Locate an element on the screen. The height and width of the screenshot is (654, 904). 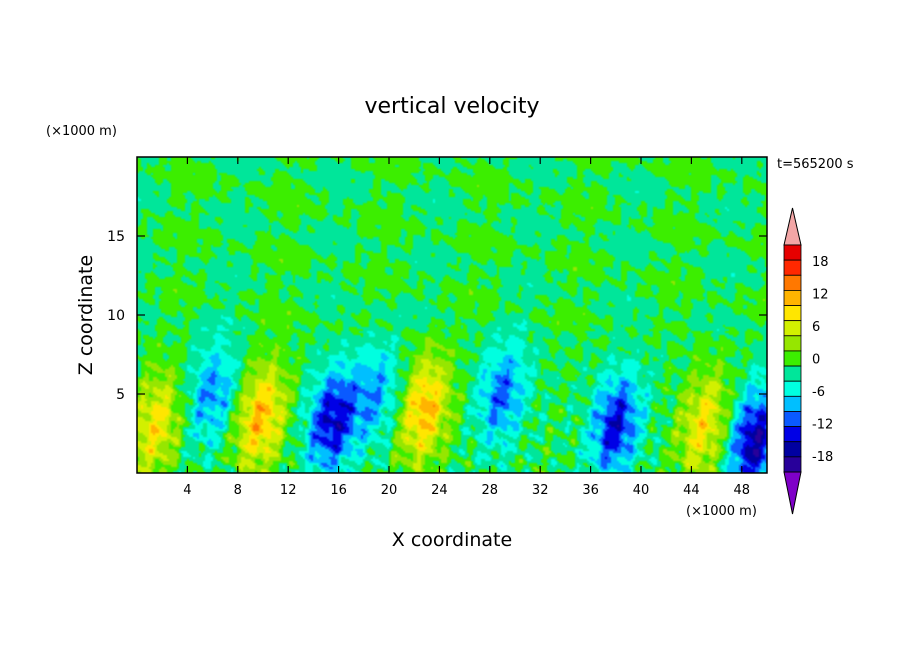
x-tick-label: 20 is located at coordinates (389, 490).